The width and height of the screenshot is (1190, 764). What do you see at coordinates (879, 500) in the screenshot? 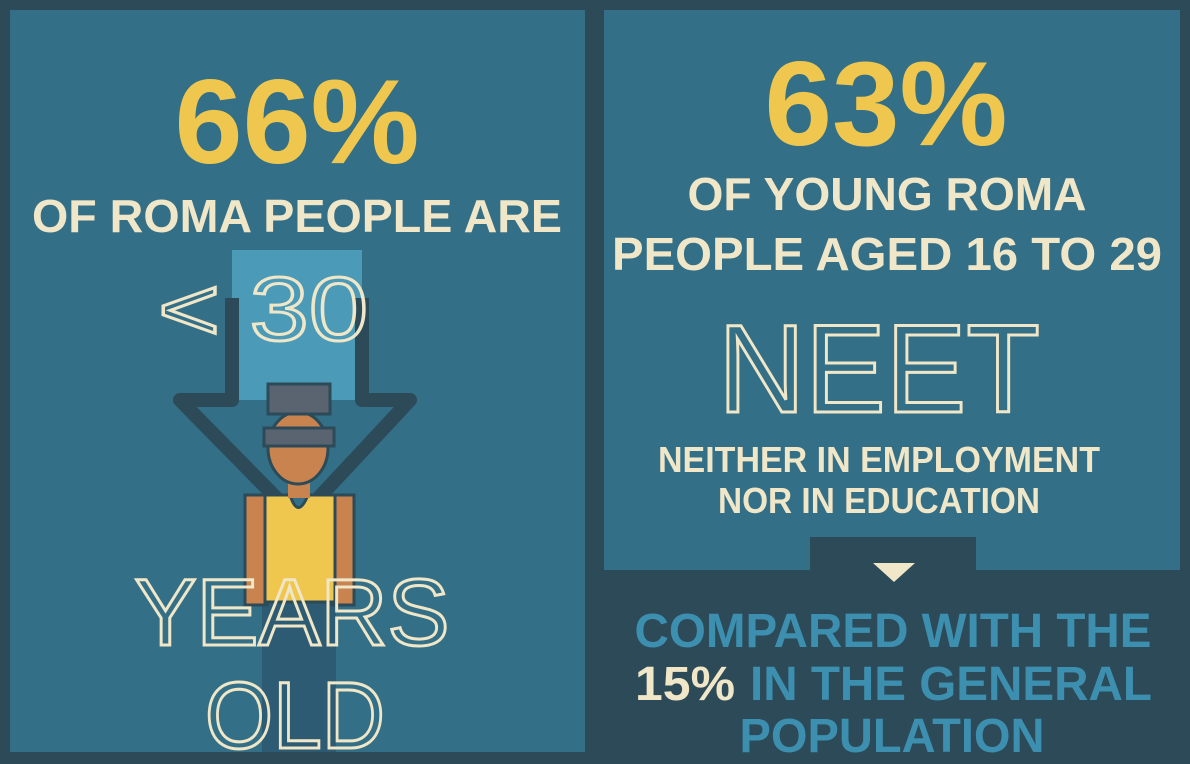
I see `definition: NOR IN EDUCATION` at bounding box center [879, 500].